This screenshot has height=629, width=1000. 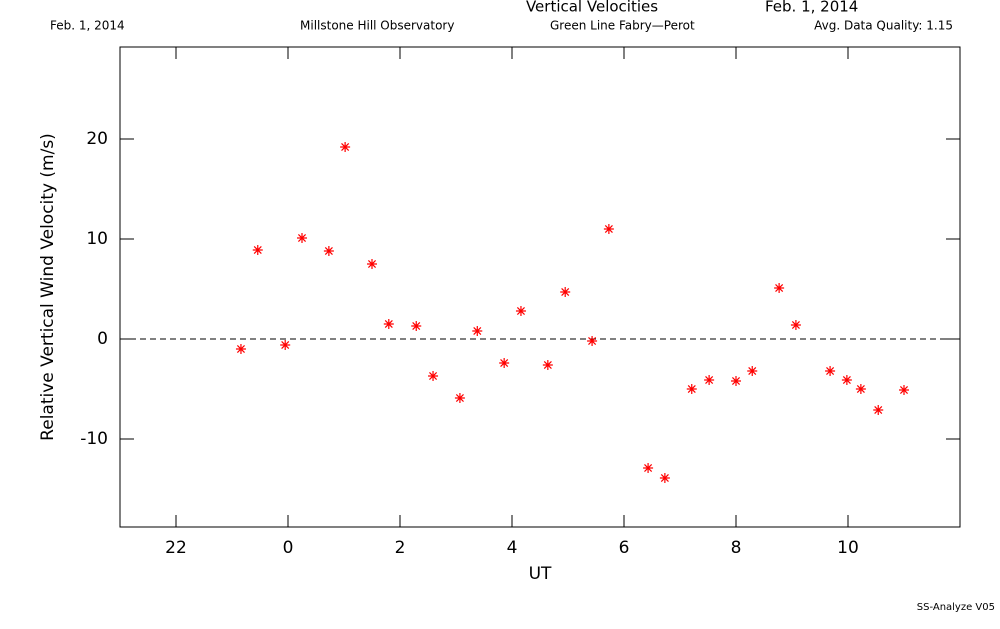 I want to click on x-axis-label: UT, so click(x=540, y=574).